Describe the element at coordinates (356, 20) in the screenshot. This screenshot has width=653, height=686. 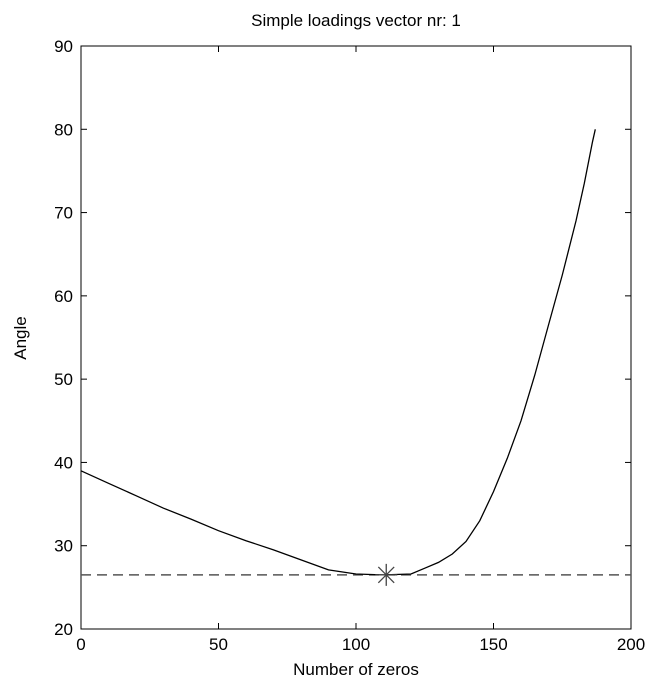
I see `chart-title: Simple loadings vector nr: 1` at that location.